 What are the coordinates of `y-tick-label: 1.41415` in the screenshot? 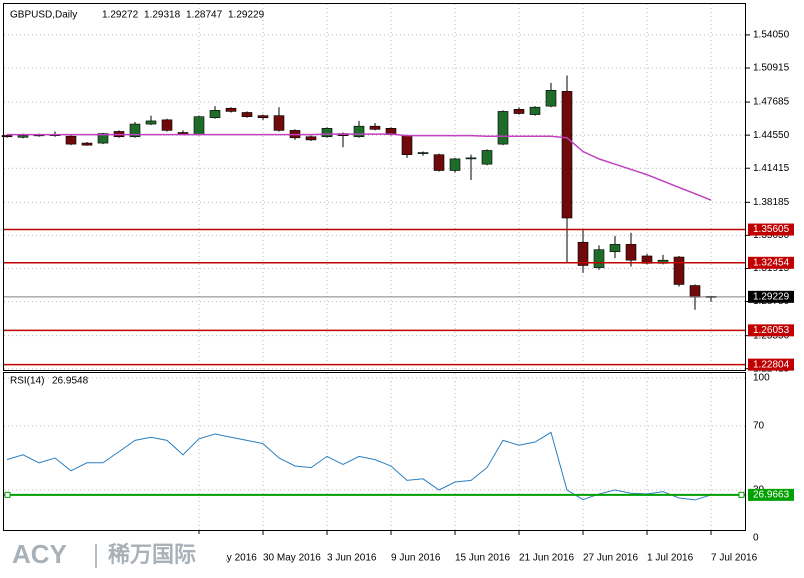 It's located at (771, 168).